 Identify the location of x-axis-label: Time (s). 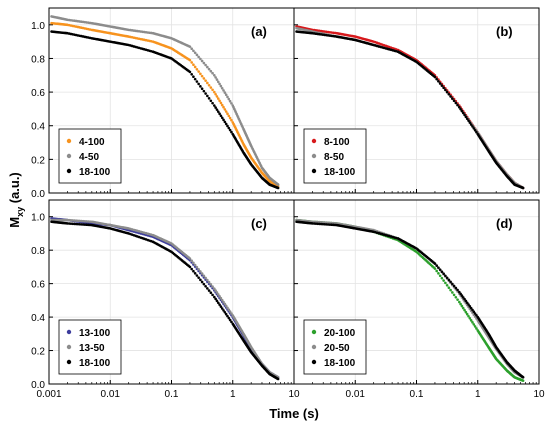
(294, 413).